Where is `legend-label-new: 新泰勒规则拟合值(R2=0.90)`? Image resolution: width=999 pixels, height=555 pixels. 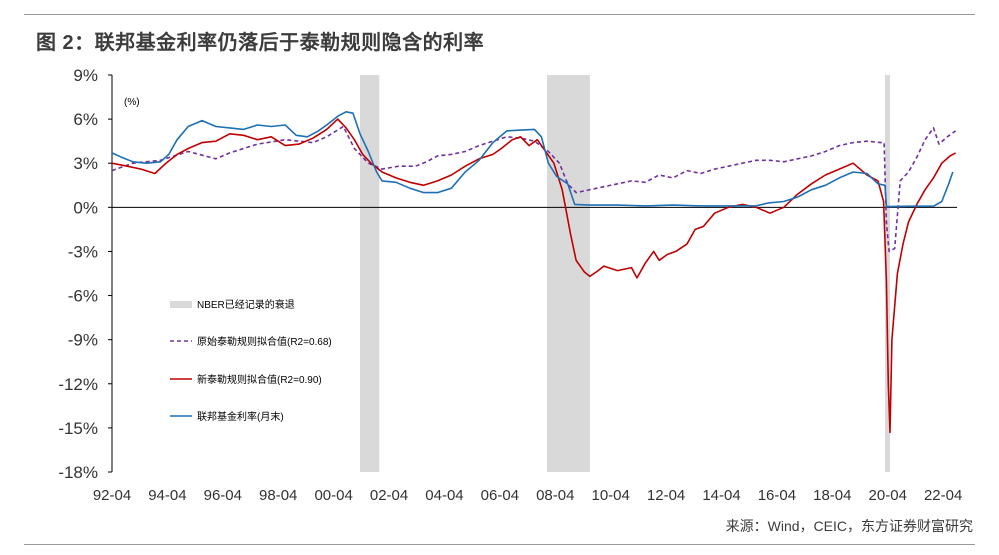 legend-label-new: 新泰勒规则拟合值(R2=0.90) is located at coordinates (259, 379).